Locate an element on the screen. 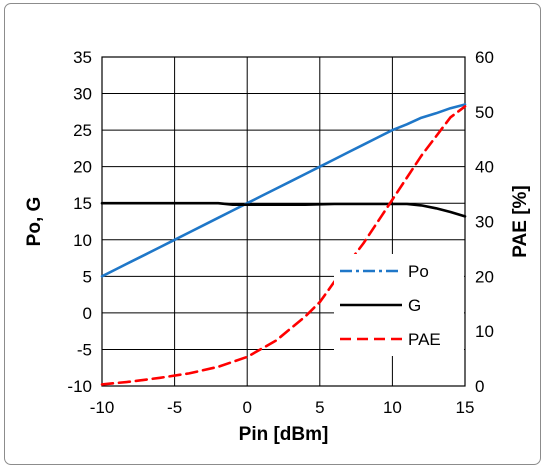  legend-label-pae: PAE is located at coordinates (424, 339).